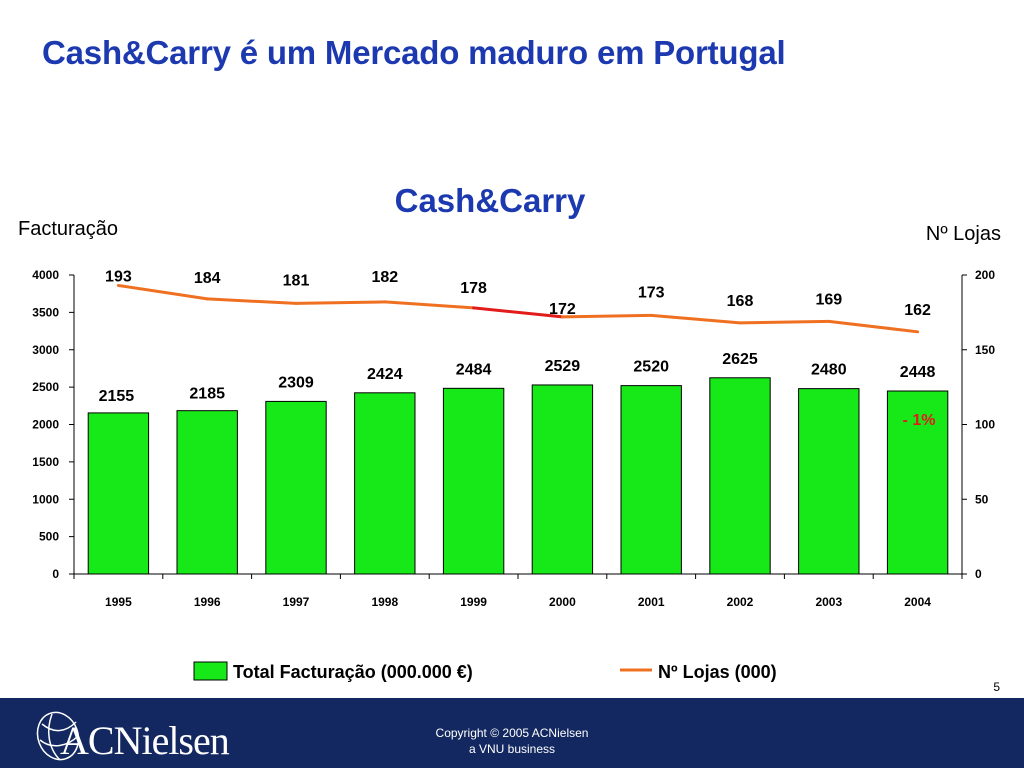 This screenshot has width=1024, height=768. What do you see at coordinates (384, 277) in the screenshot?
I see `line-value-label: 182` at bounding box center [384, 277].